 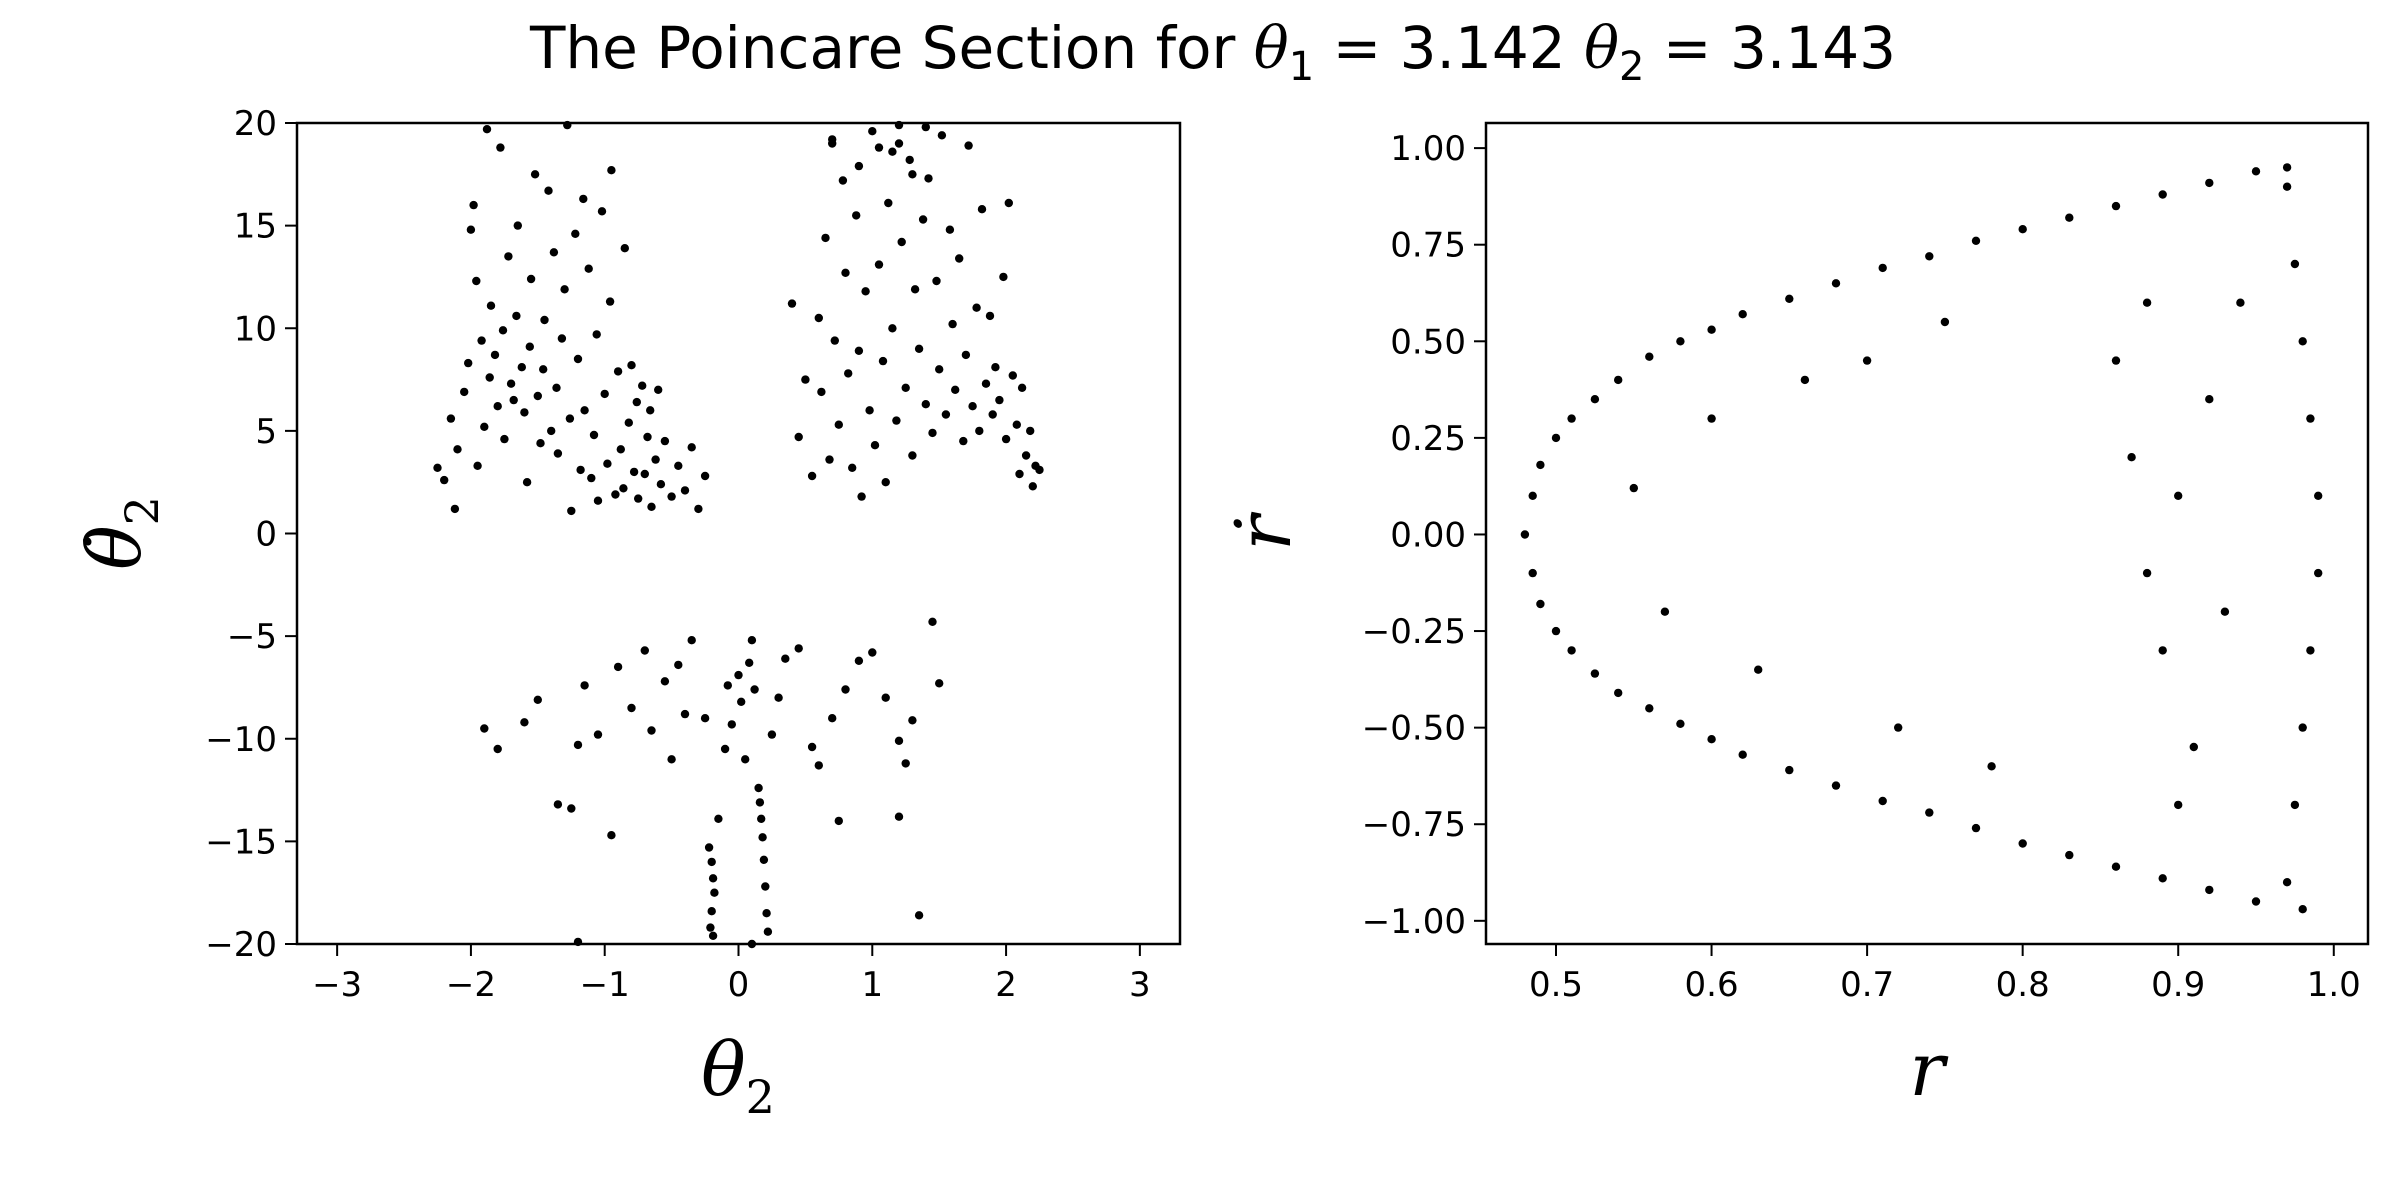 What do you see at coordinates (2178, 985) in the screenshot?
I see `right-x-tick-label: 0.9` at bounding box center [2178, 985].